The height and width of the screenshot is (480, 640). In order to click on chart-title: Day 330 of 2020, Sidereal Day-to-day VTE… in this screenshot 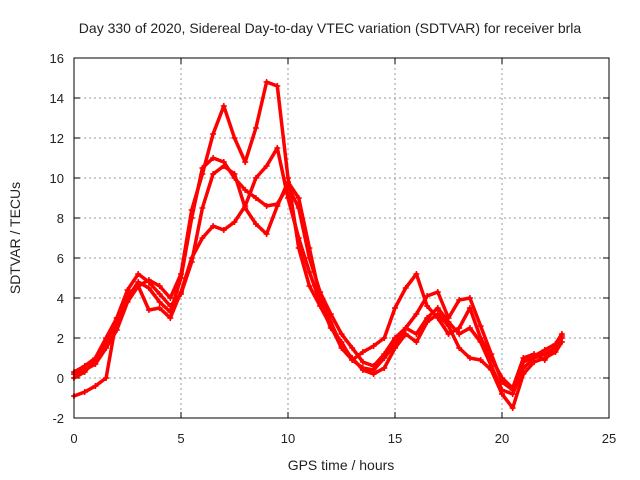, I will do `click(330, 28)`.